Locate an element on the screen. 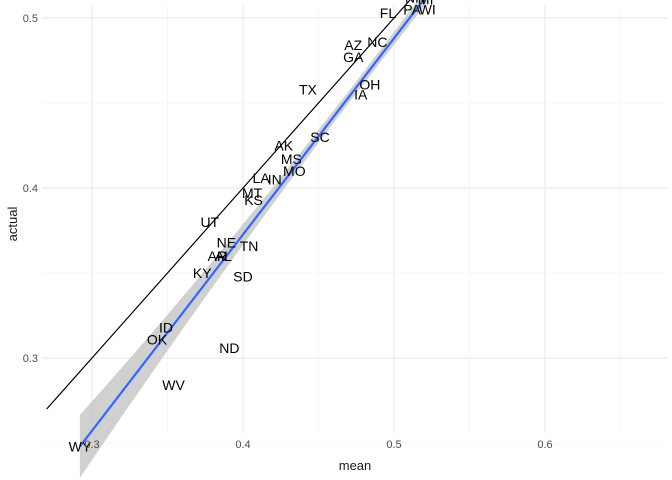  point-label-ne: NE is located at coordinates (226, 242).